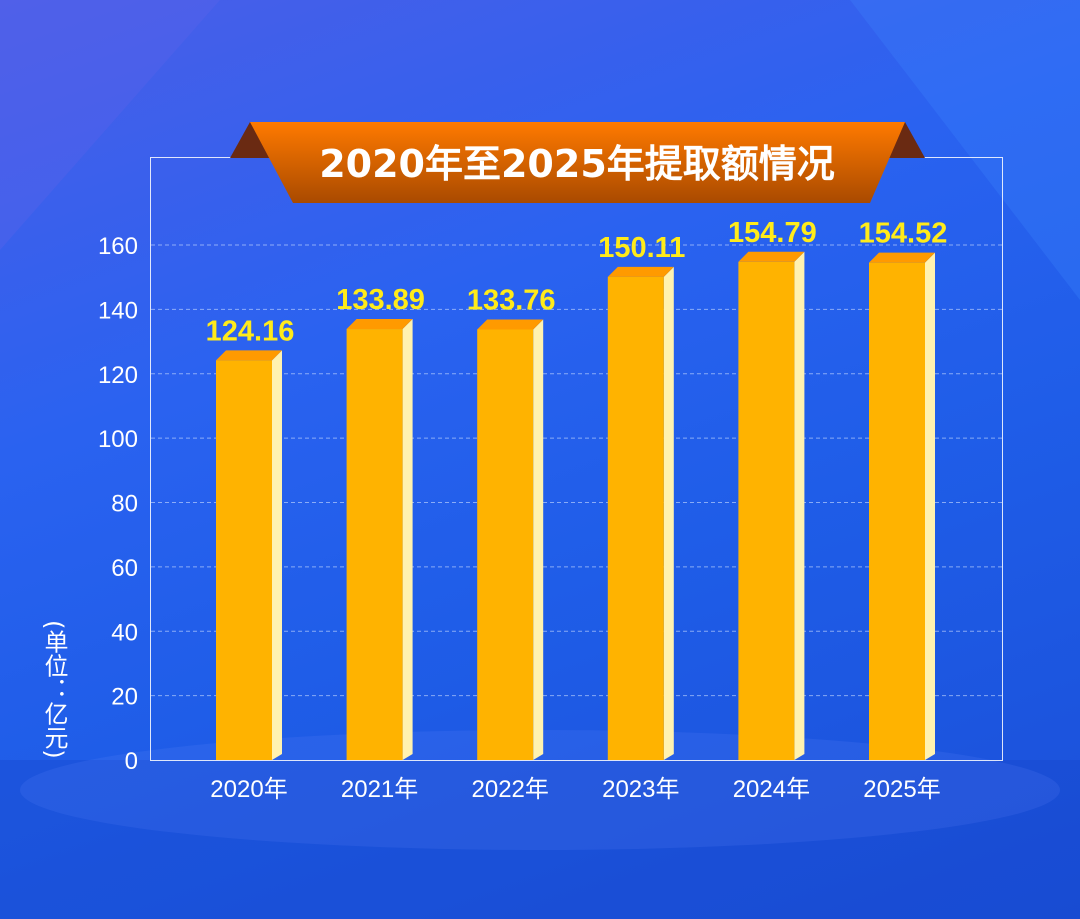  Describe the element at coordinates (772, 233) in the screenshot. I see `data-label: 154.79` at that location.